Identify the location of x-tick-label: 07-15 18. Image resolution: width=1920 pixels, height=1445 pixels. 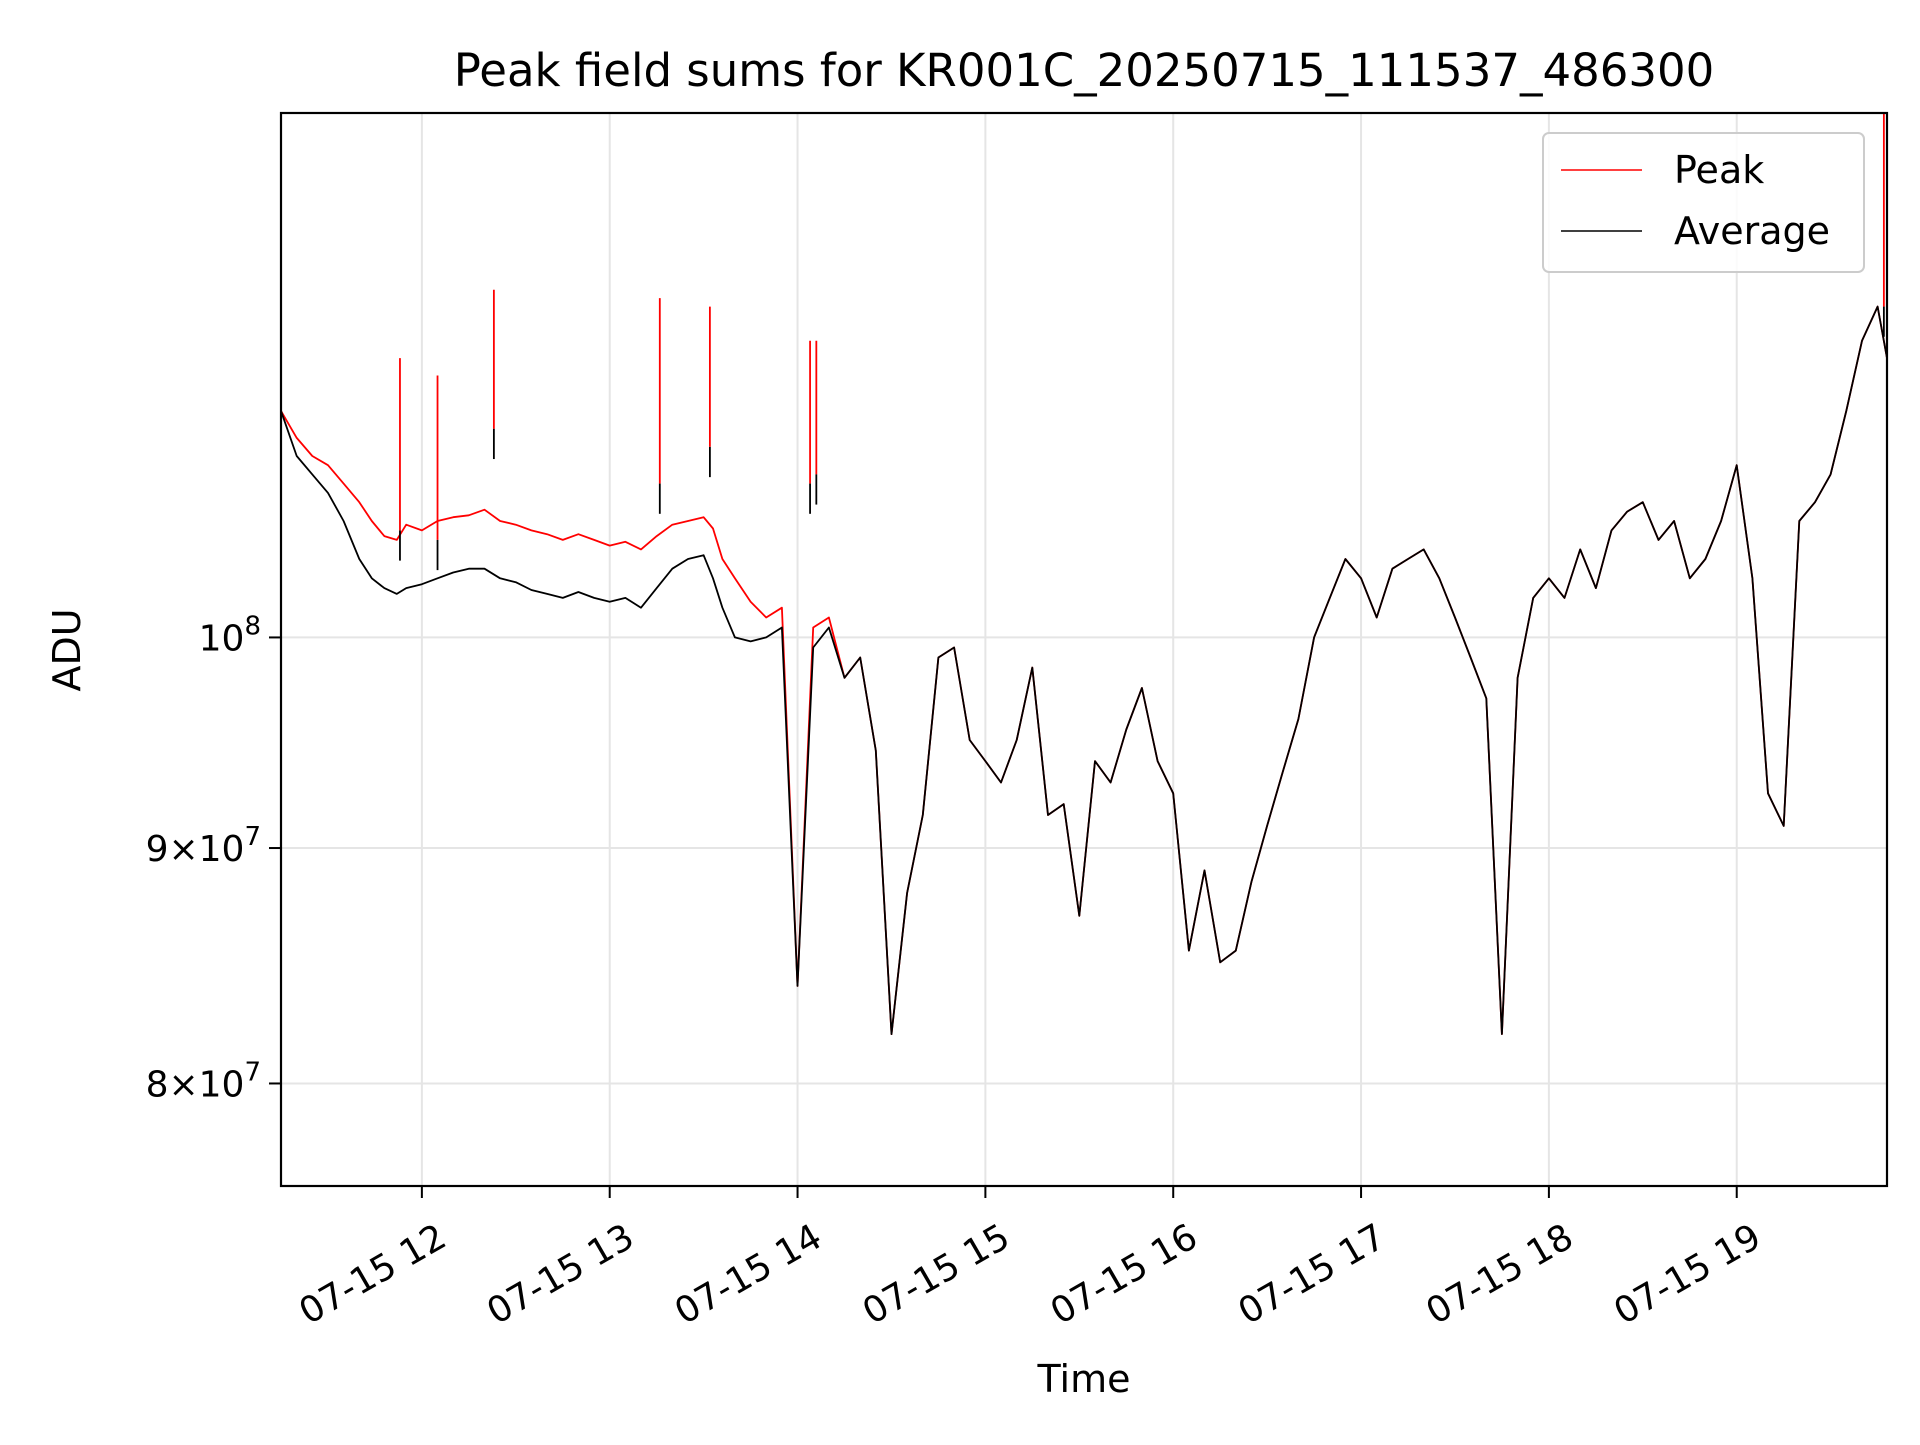
(1500, 1274).